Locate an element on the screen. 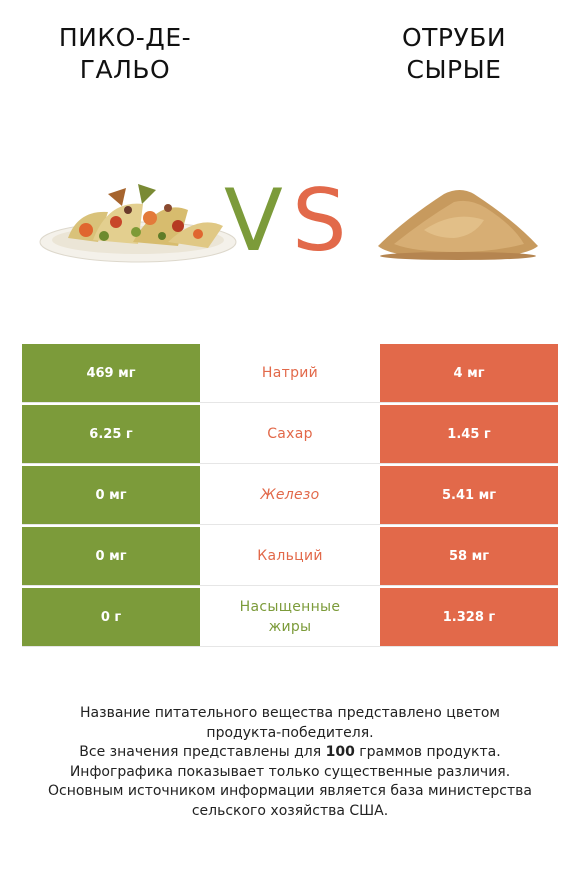 Image resolution: width=580 pixels, height=874 pixels. right-food-title: ОТРУБИ СЫРЫЕ is located at coordinates (454, 54).